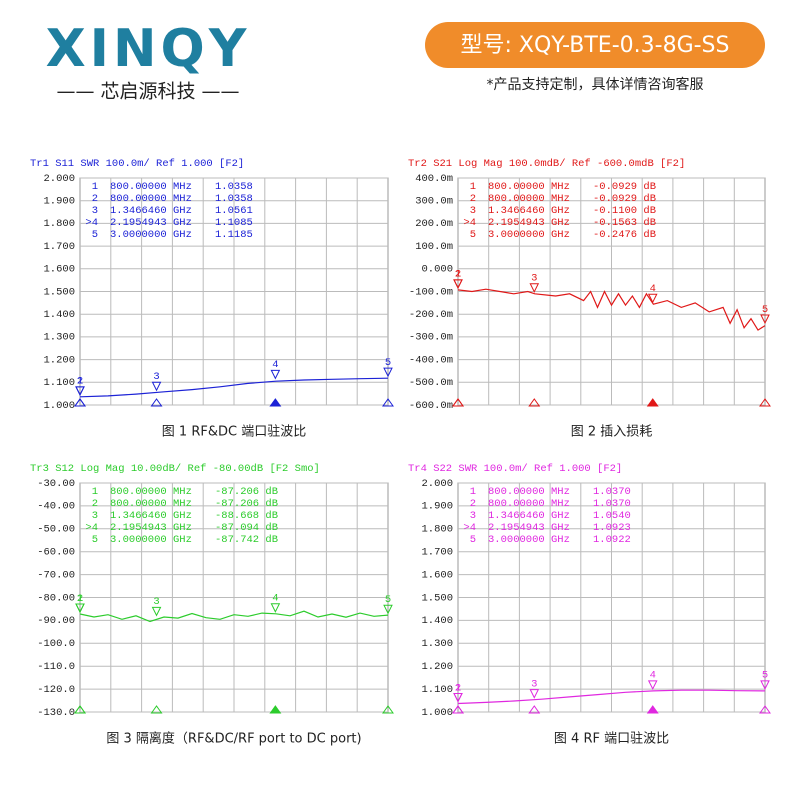  Describe the element at coordinates (612, 516) in the screenshot. I see `marker-value: 1.0540` at that location.